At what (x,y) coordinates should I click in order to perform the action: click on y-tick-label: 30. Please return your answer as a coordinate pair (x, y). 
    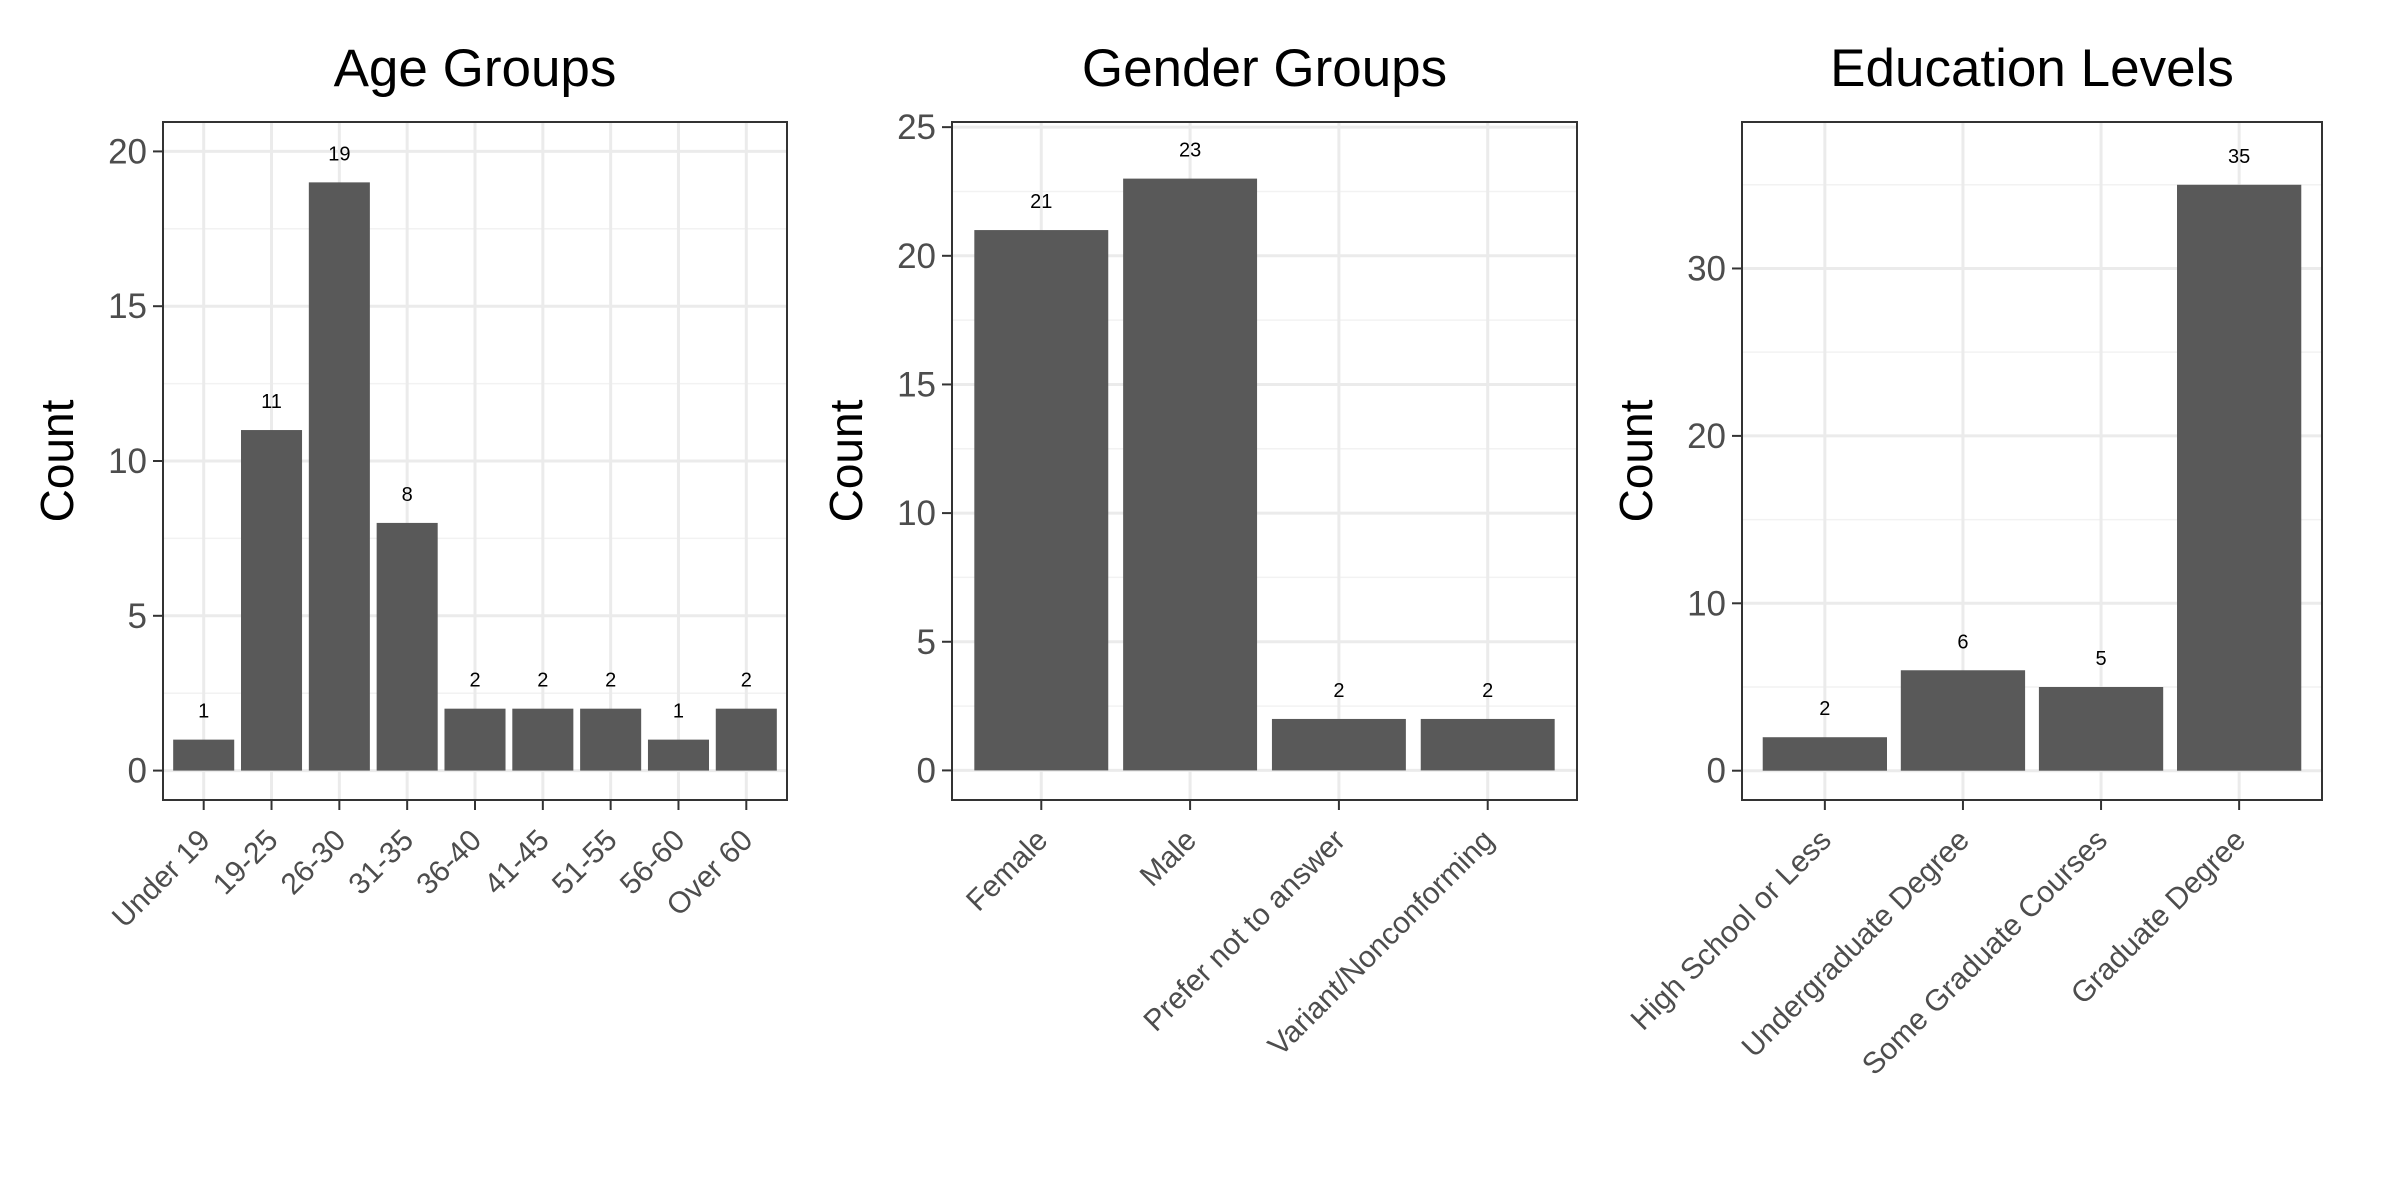
    Looking at the image, I should click on (1706, 268).